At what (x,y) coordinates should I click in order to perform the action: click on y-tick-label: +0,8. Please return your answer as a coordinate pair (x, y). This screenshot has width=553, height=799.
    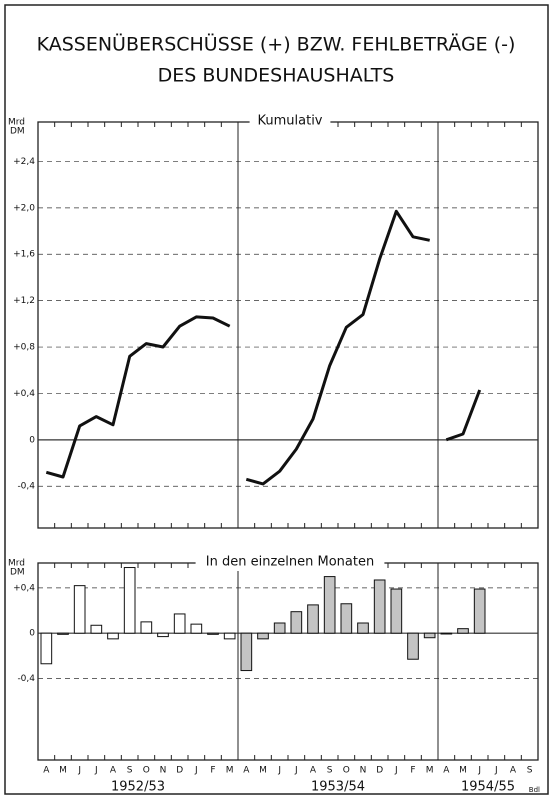
    Looking at the image, I should click on (24, 348).